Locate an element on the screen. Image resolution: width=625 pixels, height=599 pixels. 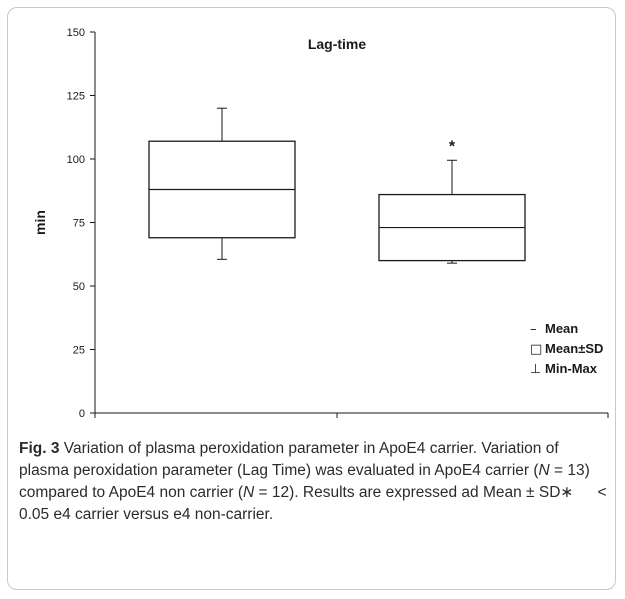
legend-symbol: □ is located at coordinates (536, 349).